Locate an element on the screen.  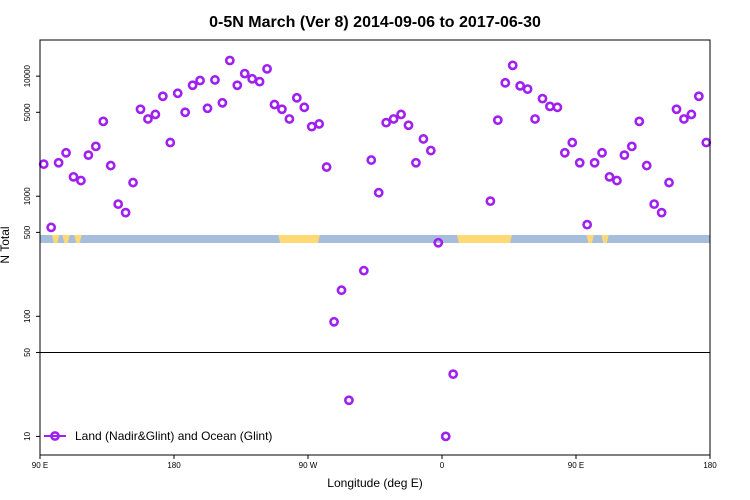
legend-marker is located at coordinates (55, 436).